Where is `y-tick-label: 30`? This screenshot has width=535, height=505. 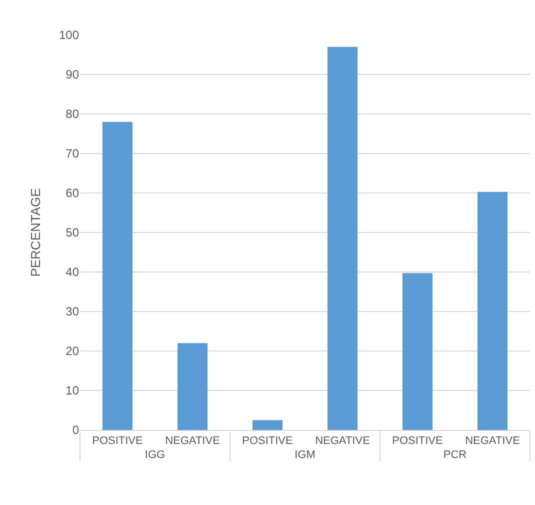
y-tick-label: 30 is located at coordinates (73, 311).